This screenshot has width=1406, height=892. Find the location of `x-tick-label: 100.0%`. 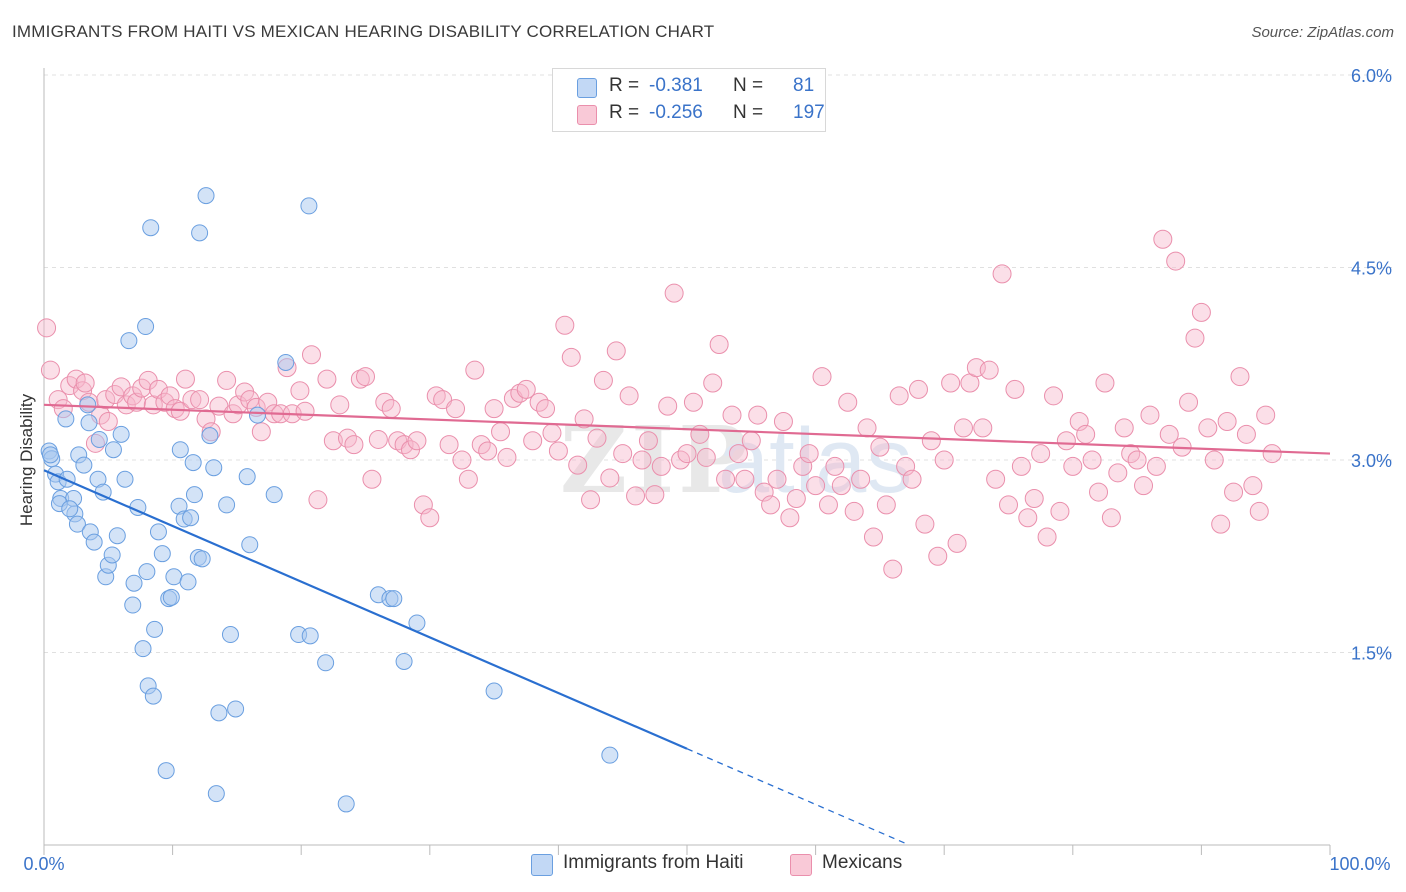

x-tick-label: 100.0% is located at coordinates (1359, 864).